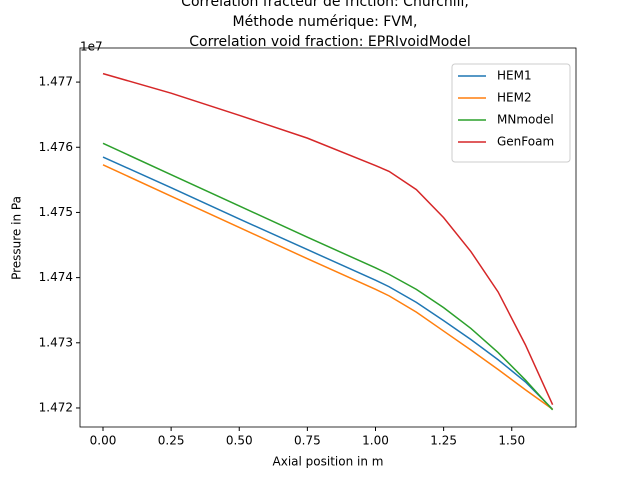 This screenshot has height=480, width=640. I want to click on y-tick-label: 1.477, so click(56, 82).